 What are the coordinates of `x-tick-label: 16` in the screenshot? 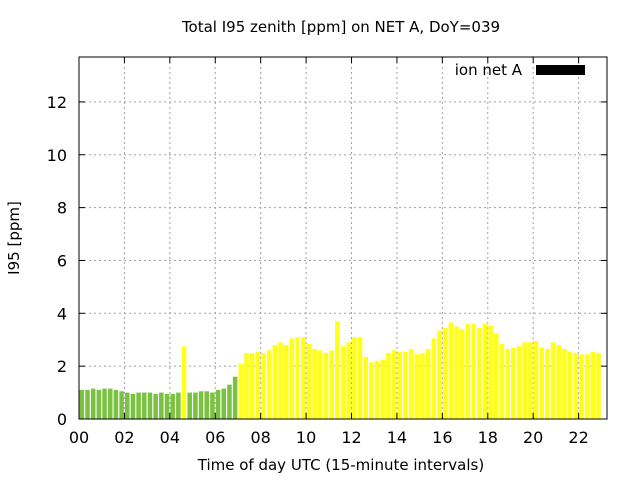 It's located at (442, 437).